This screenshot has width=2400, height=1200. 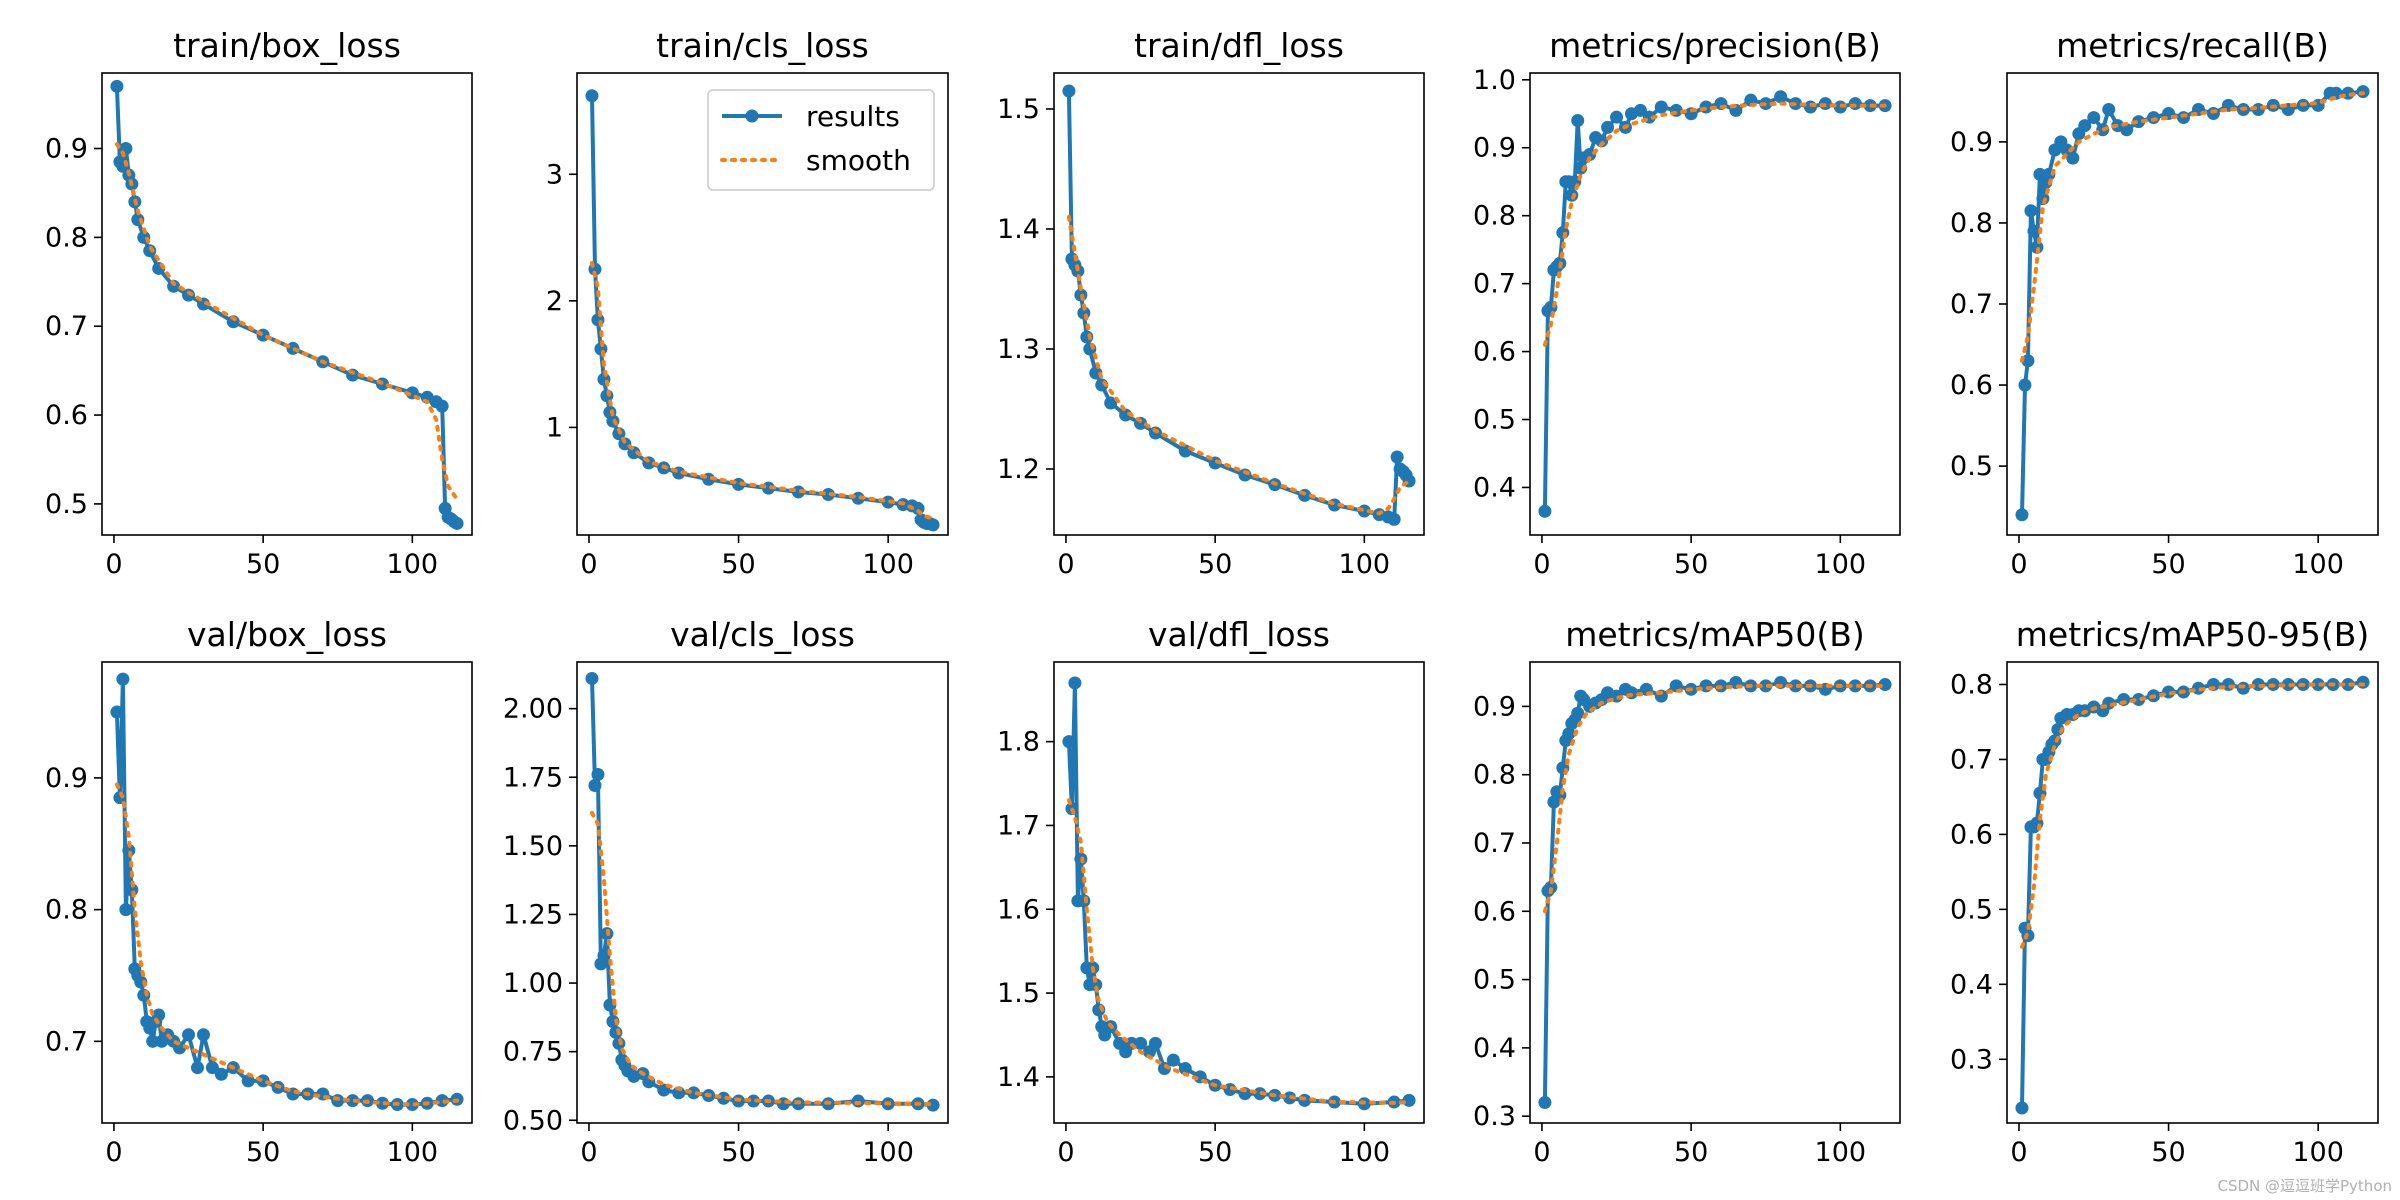 I want to click on plot-title: train/dfl_loss, so click(x=1239, y=45).